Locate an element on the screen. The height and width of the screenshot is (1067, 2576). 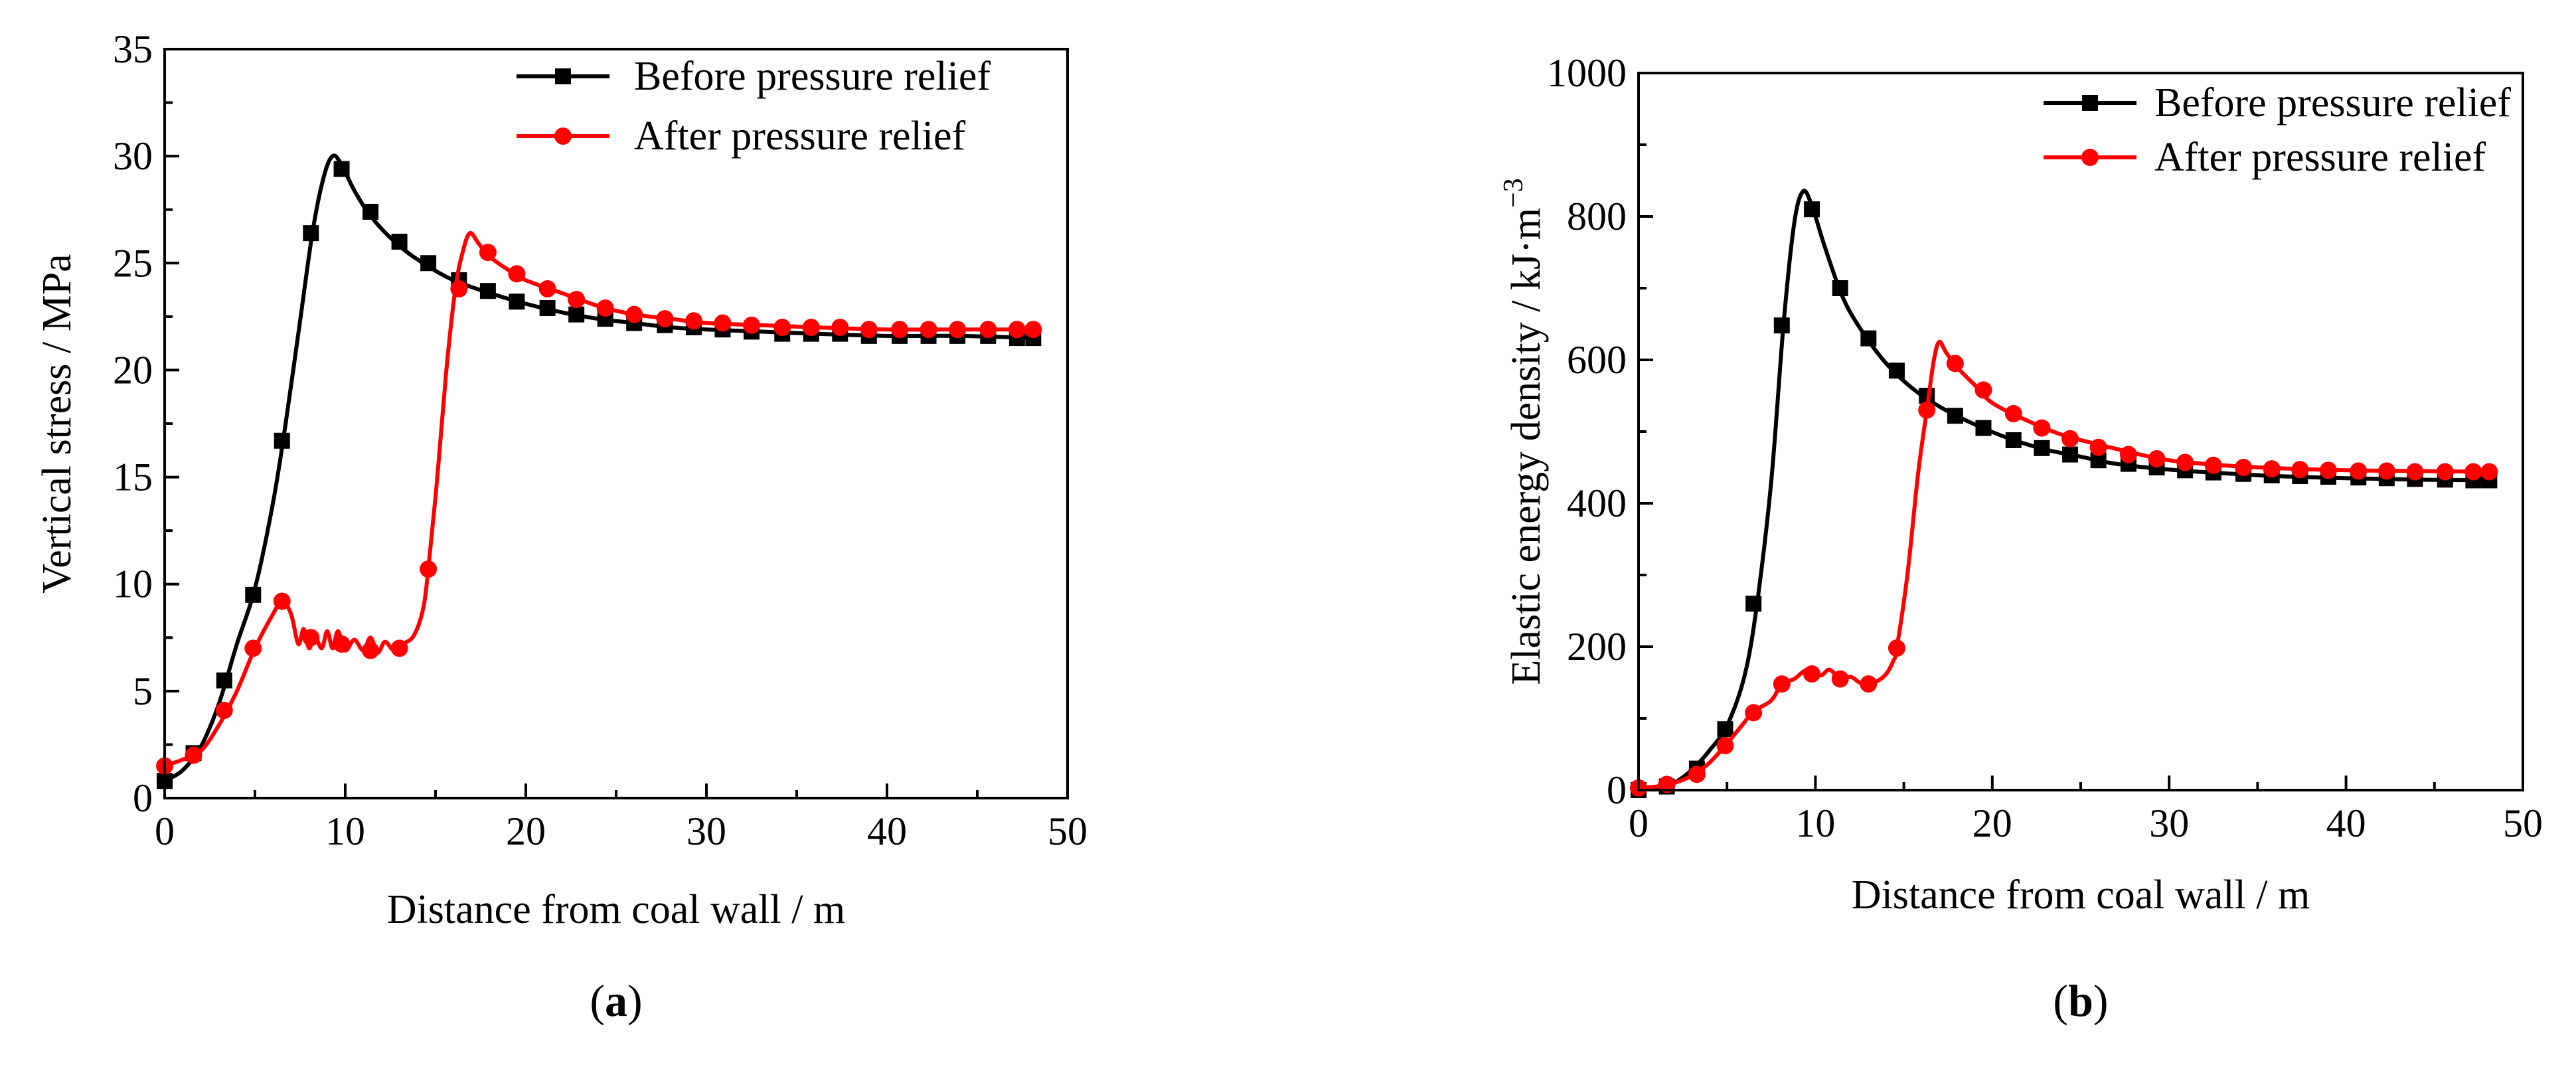
legend-entry-after-b: After pressure relief is located at coordinates (2265, 157).